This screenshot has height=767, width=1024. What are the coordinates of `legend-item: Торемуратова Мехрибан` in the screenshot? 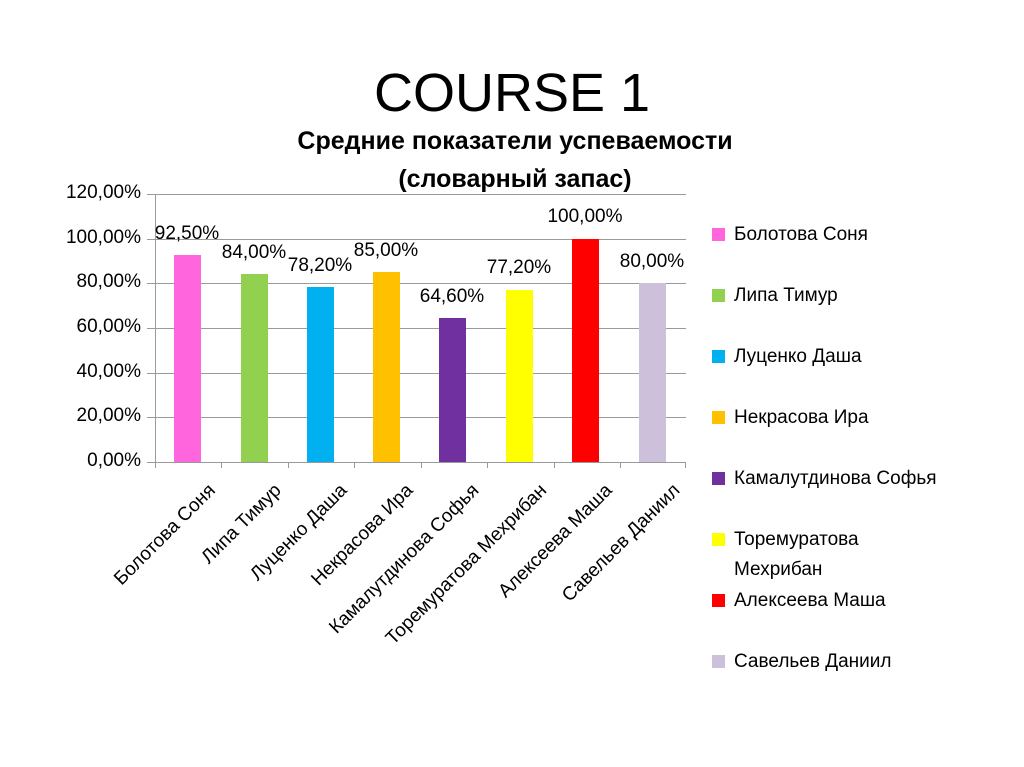 It's located at (808, 555).